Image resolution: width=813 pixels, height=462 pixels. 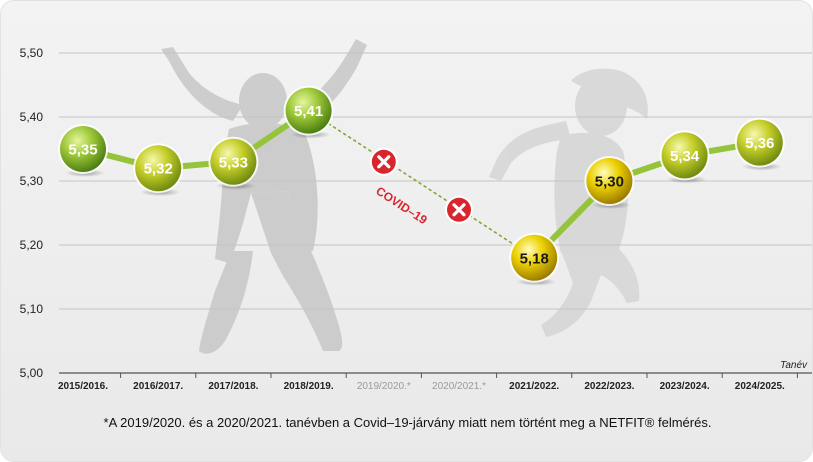 I want to click on data-point: 5,34, so click(x=684, y=157).